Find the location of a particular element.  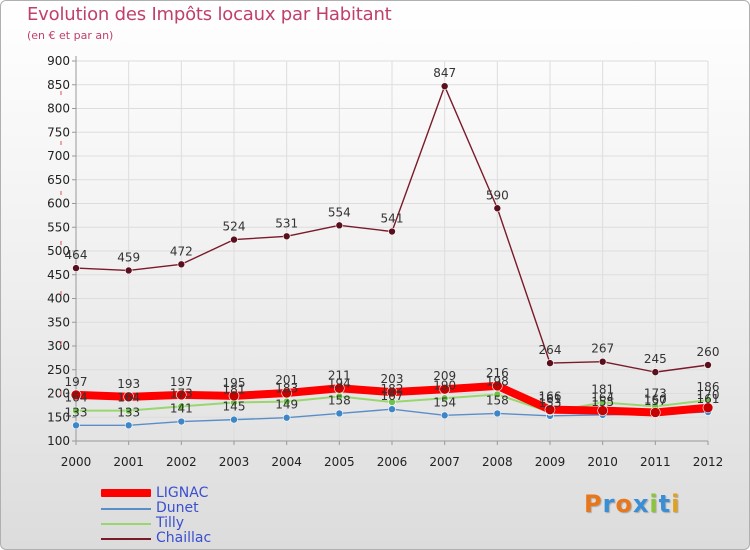

data-label-dunet-2004: 149 is located at coordinates (286, 405).